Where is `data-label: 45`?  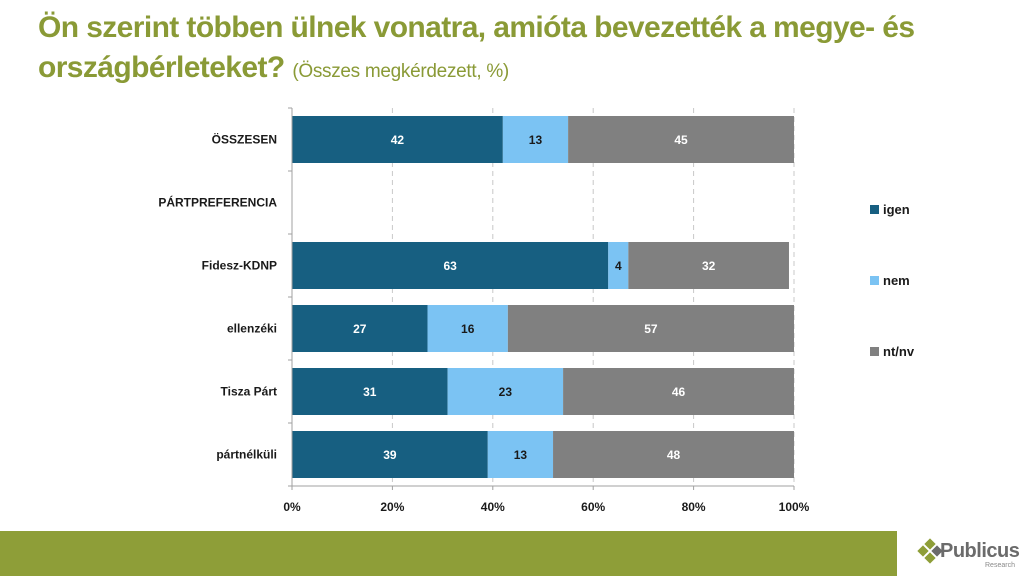 data-label: 45 is located at coordinates (681, 140).